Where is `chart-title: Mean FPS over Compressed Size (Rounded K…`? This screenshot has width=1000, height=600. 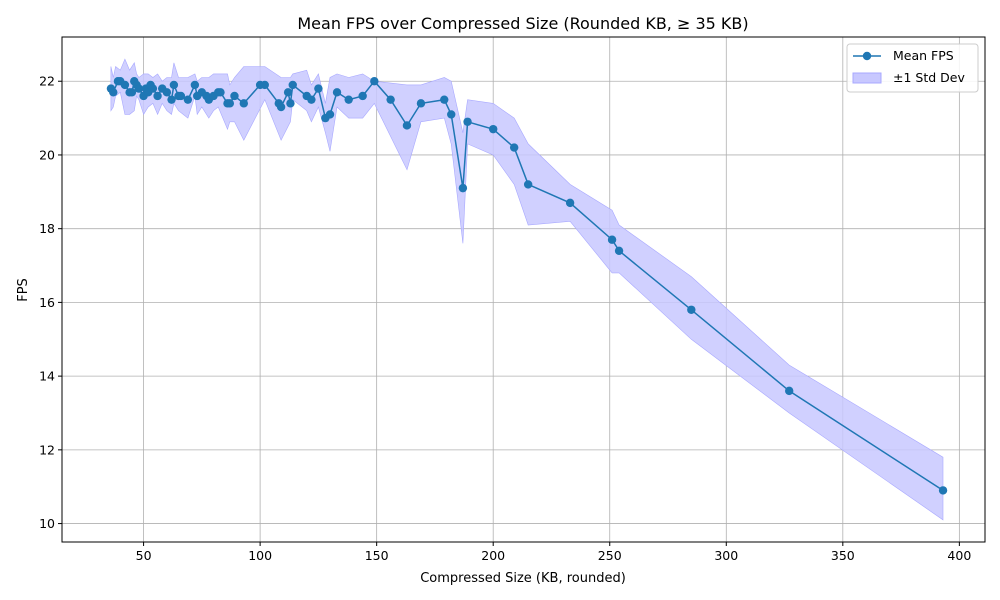 chart-title: Mean FPS over Compressed Size (Rounded K… is located at coordinates (522, 23).